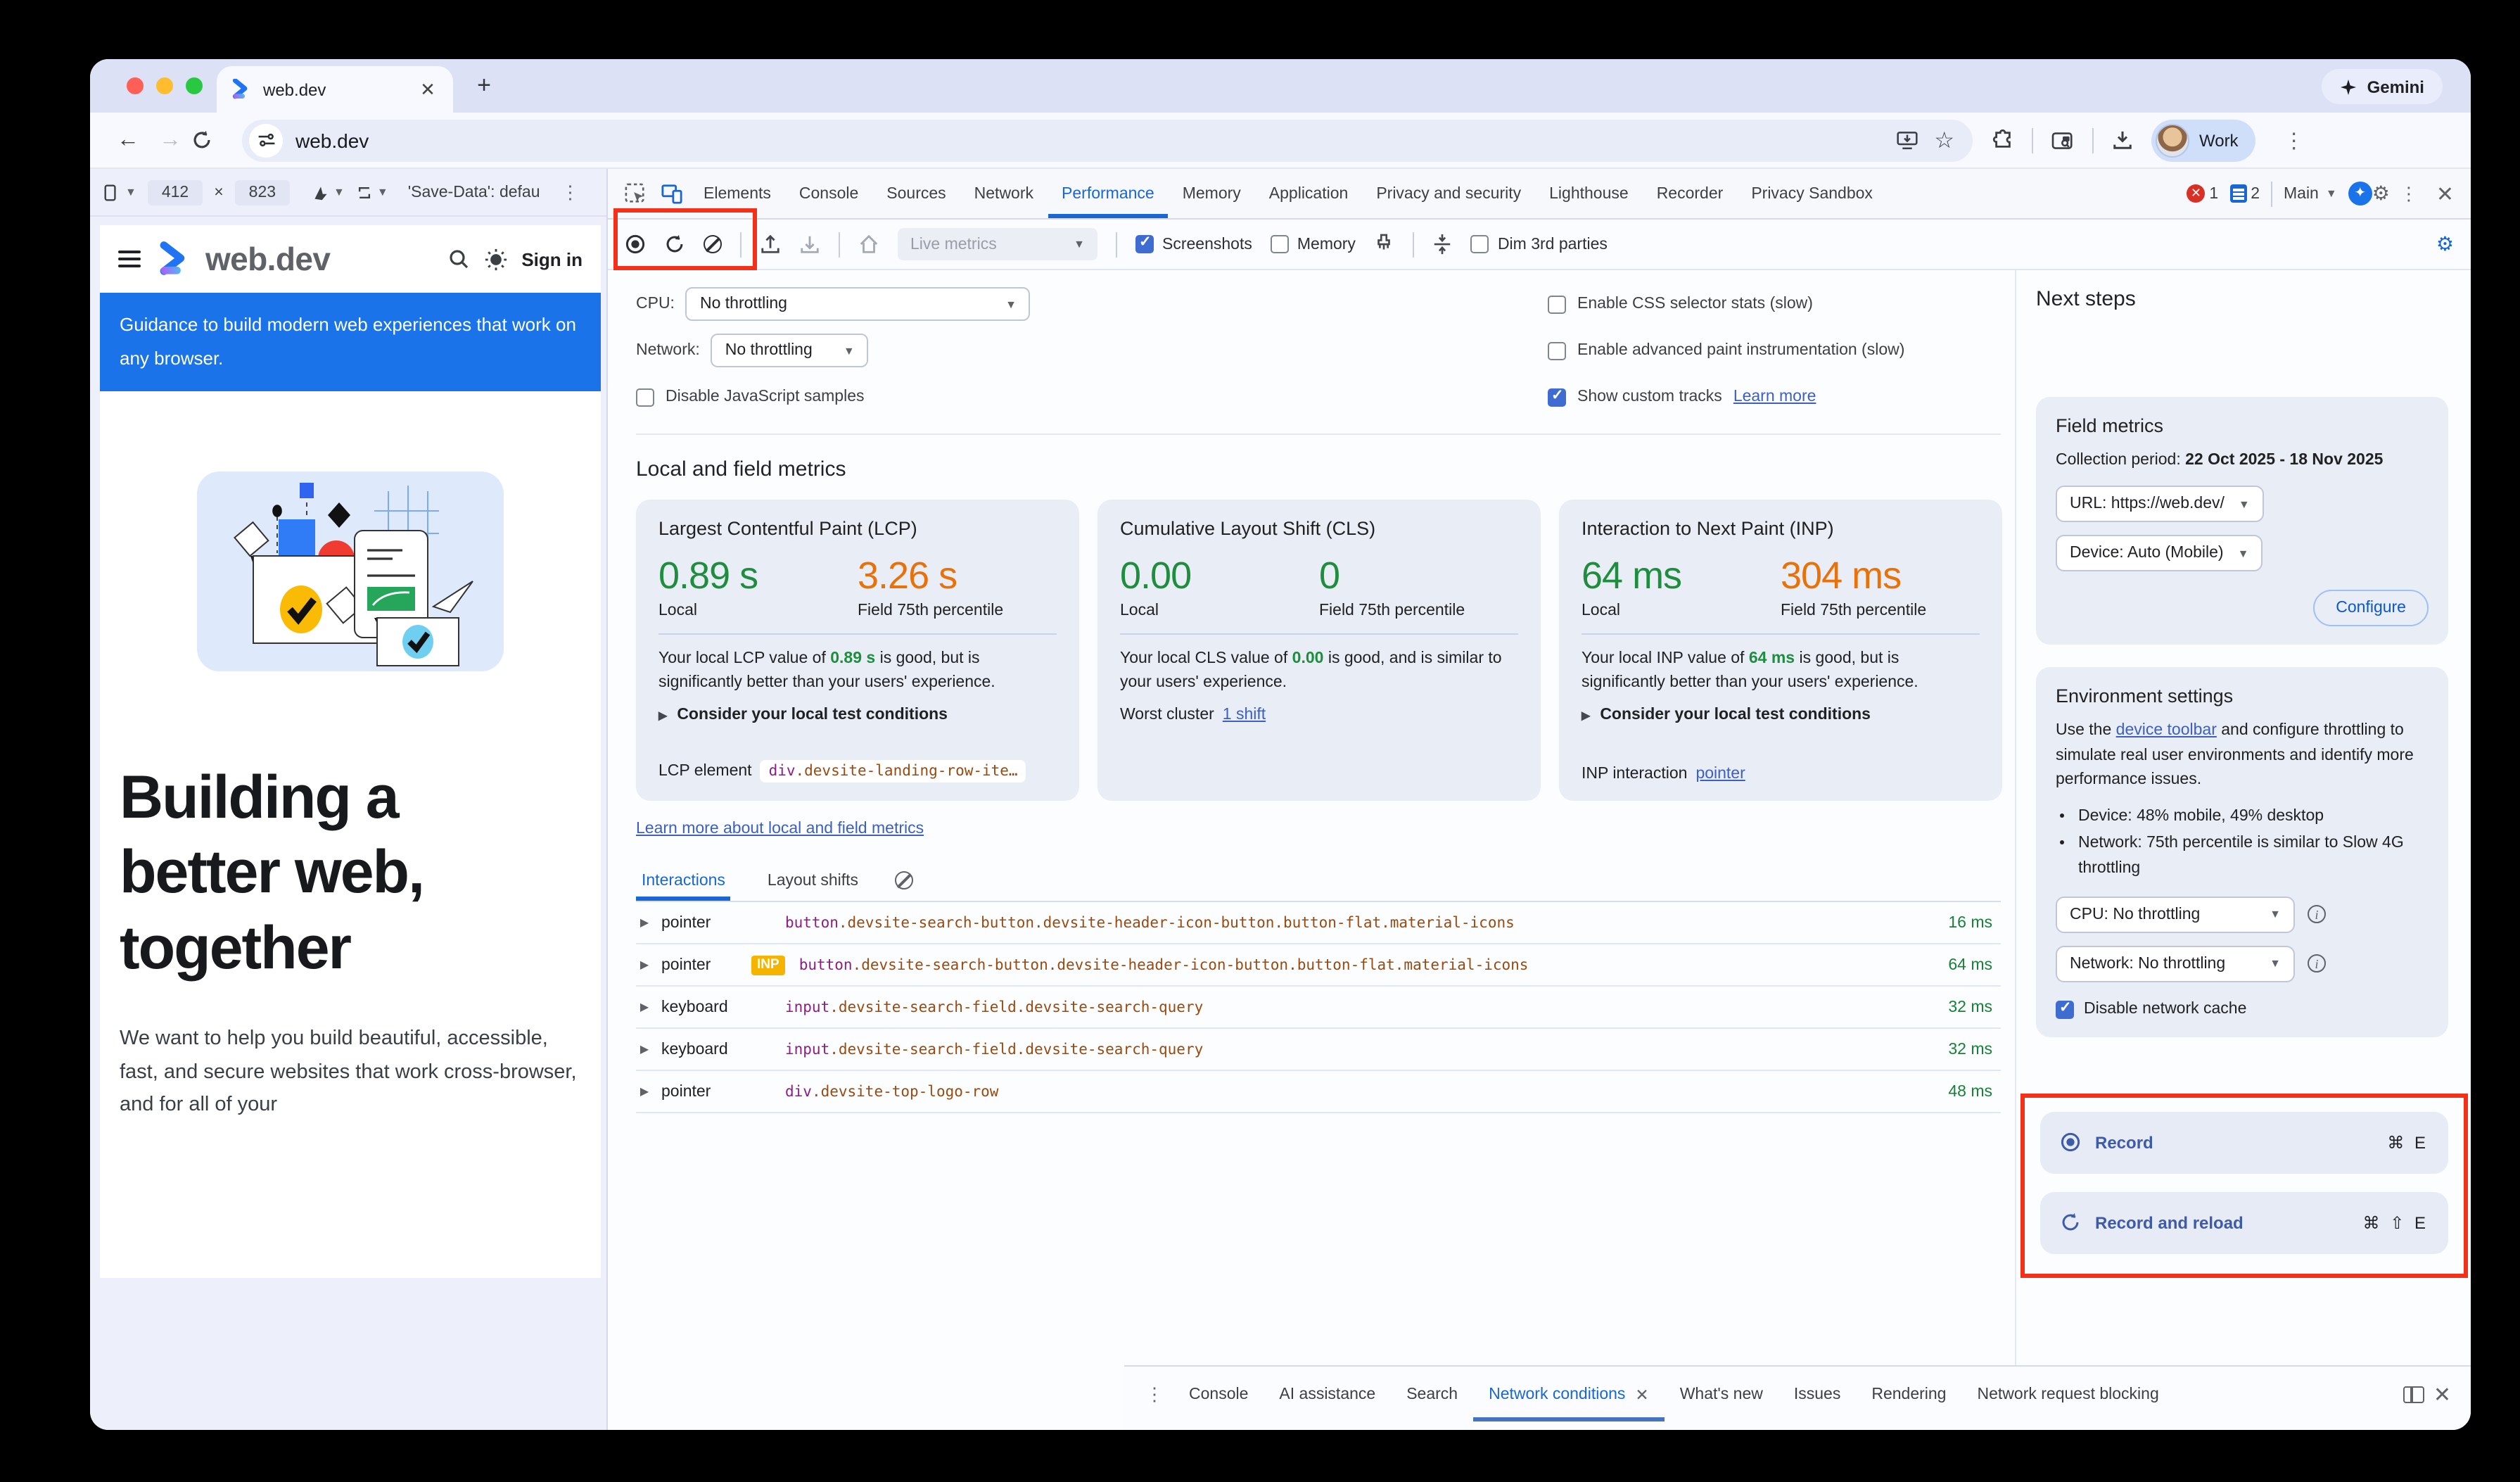 The image size is (2520, 1482). What do you see at coordinates (2383, 86) in the screenshot?
I see `gemini-button: Gemini` at bounding box center [2383, 86].